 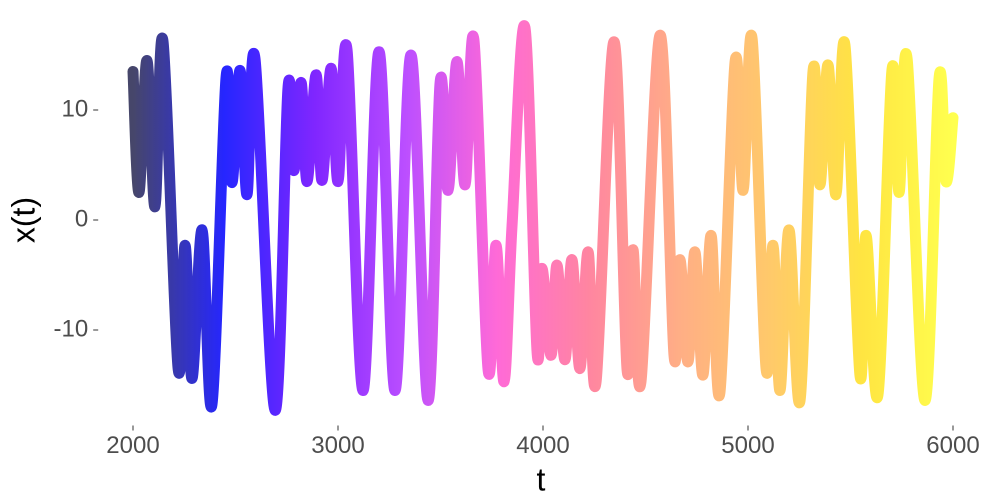 I want to click on y-tick-label: 0, so click(x=81, y=218).